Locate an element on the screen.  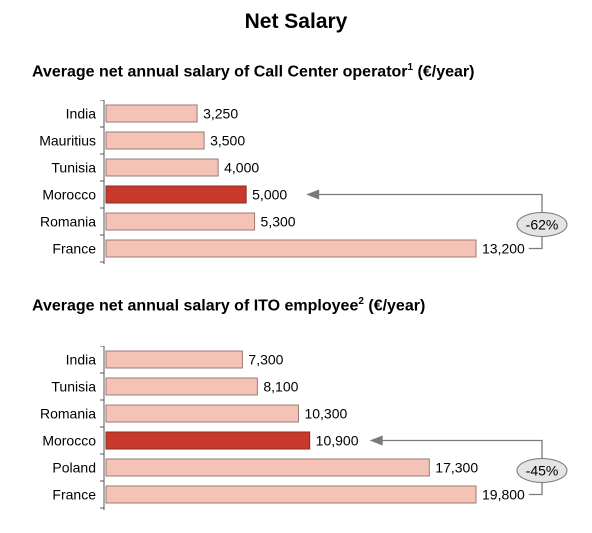
value-label: 17,300 is located at coordinates (456, 468).